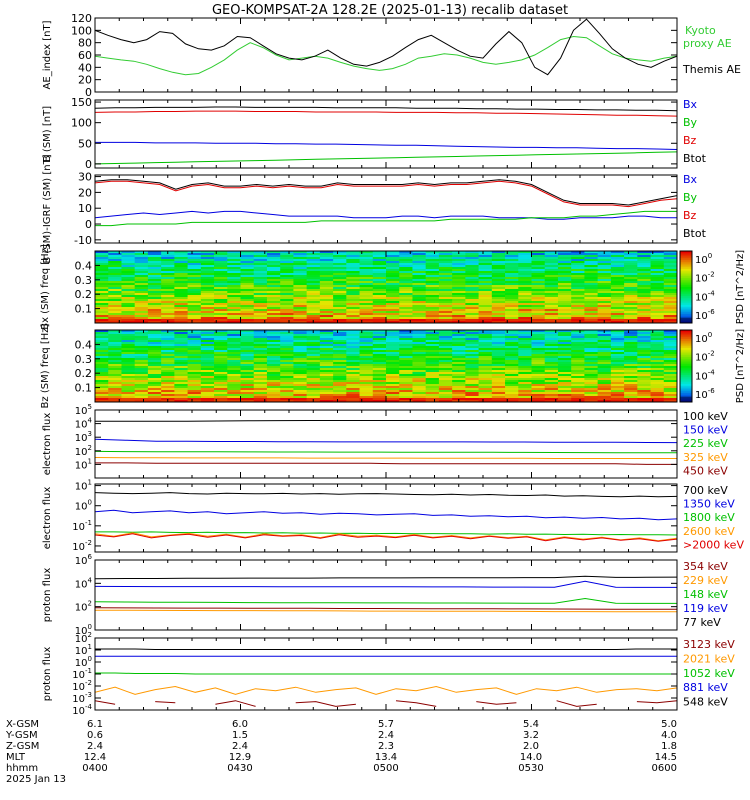  I want to click on legend-label: Bx, so click(690, 104).